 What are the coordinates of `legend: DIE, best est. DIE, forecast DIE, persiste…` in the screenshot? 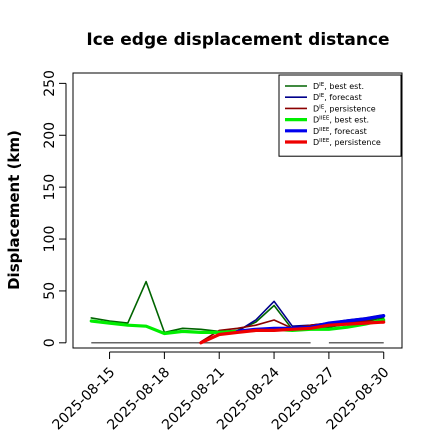 It's located at (340, 115).